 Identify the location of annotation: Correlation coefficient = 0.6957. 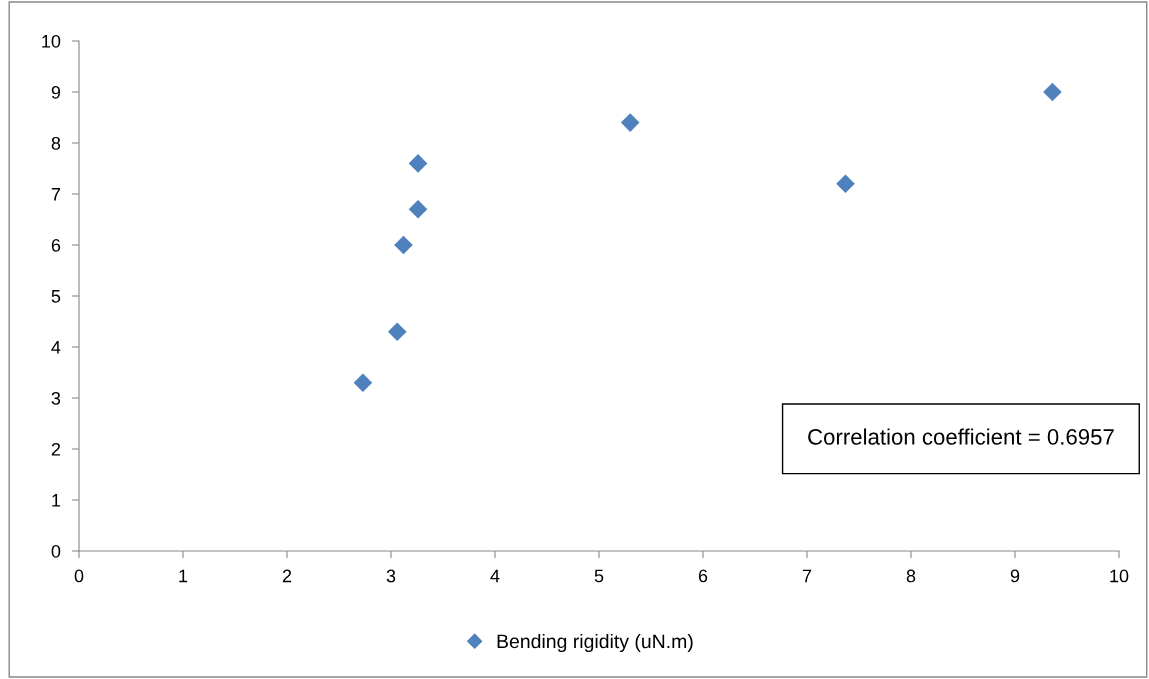
(961, 436).